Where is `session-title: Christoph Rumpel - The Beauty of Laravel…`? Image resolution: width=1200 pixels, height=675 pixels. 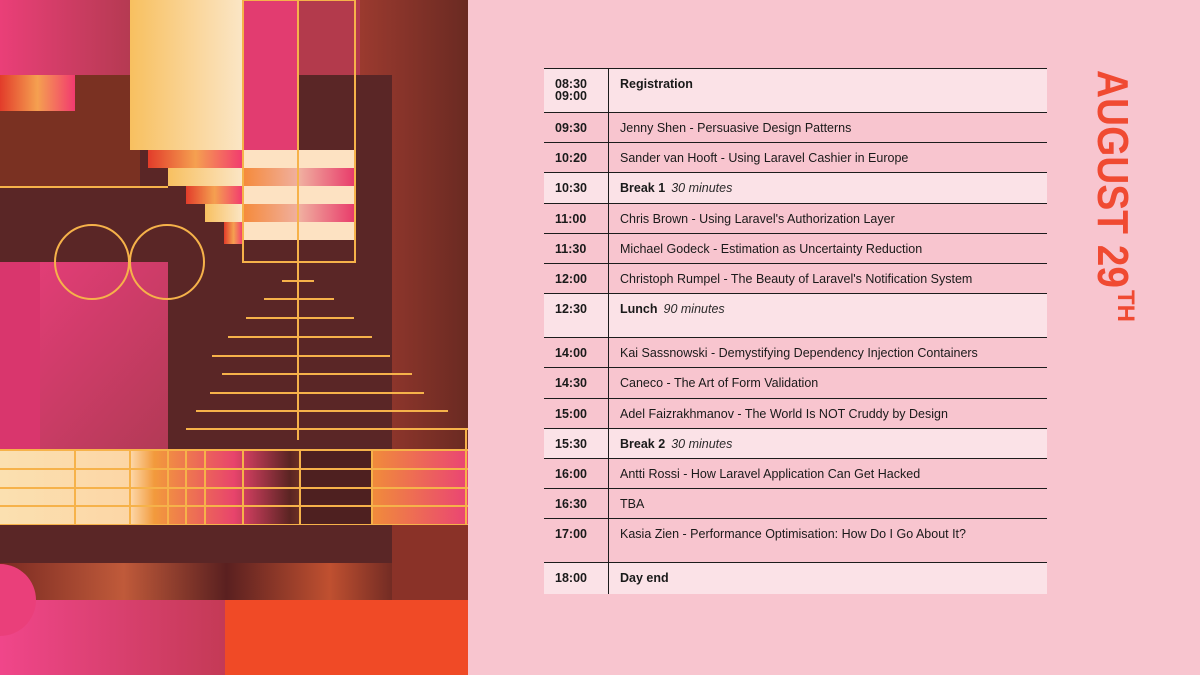 session-title: Christoph Rumpel - The Beauty of Laravel… is located at coordinates (796, 278).